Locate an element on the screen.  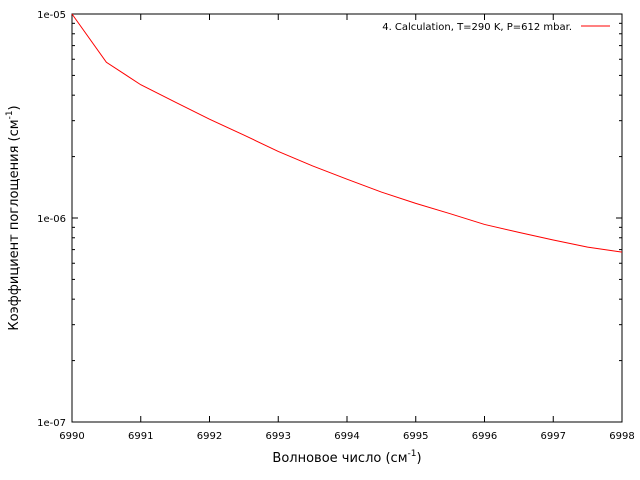
x-tick-labels: 6990 6991 6992 6993 6994 6995 6996 6997 6998 is located at coordinates (346, 436).